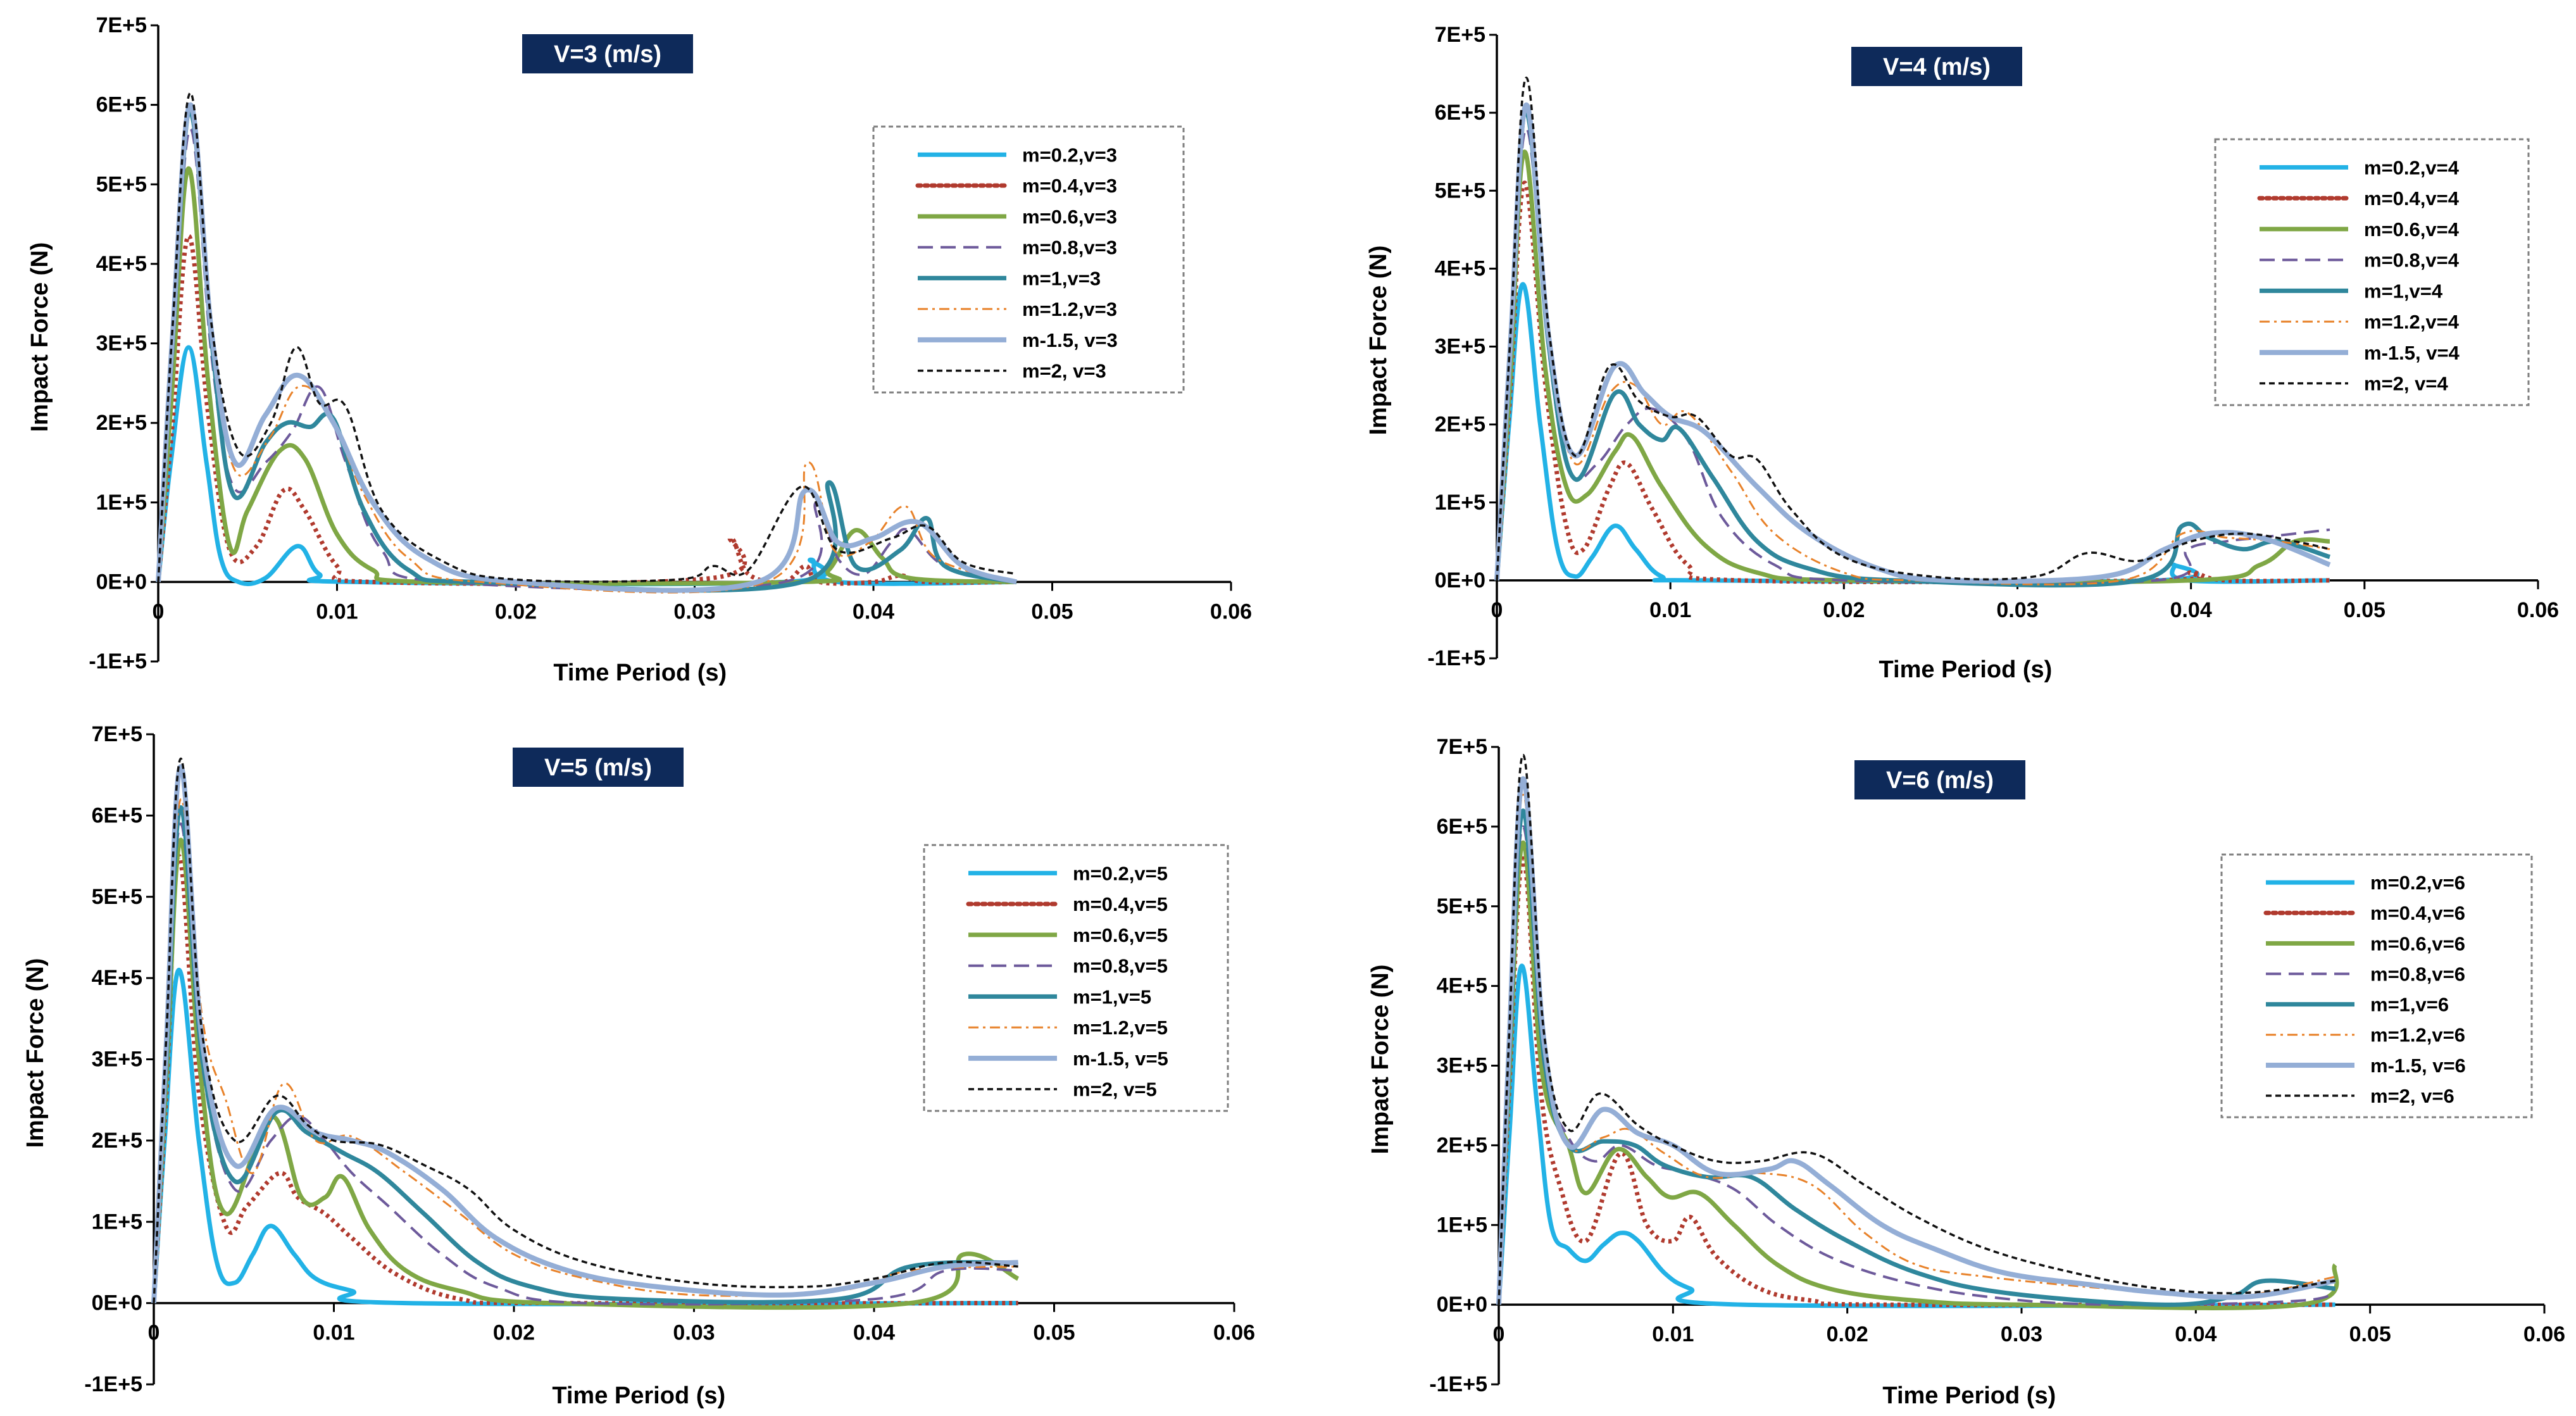 The width and height of the screenshot is (2576, 1416). I want to click on legend-label: m=0.4,v=3, so click(1069, 186).